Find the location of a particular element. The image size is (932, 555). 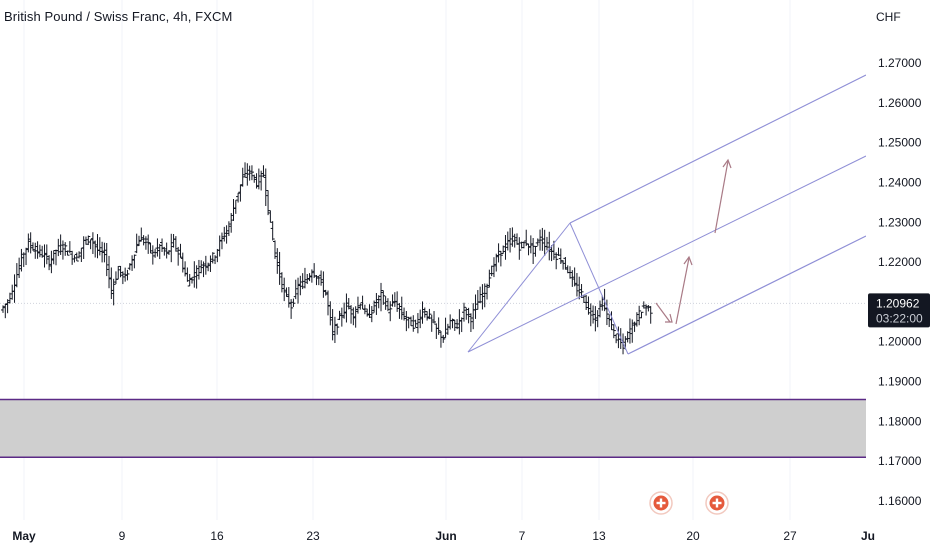

y-tick-label: 1.25000 is located at coordinates (900, 143).